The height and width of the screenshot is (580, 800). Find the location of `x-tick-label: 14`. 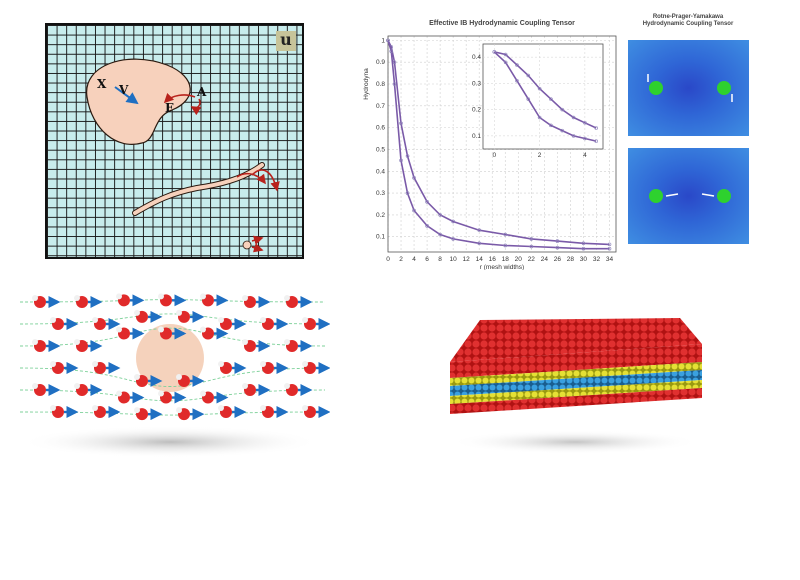

x-tick-label: 14 is located at coordinates (480, 259).